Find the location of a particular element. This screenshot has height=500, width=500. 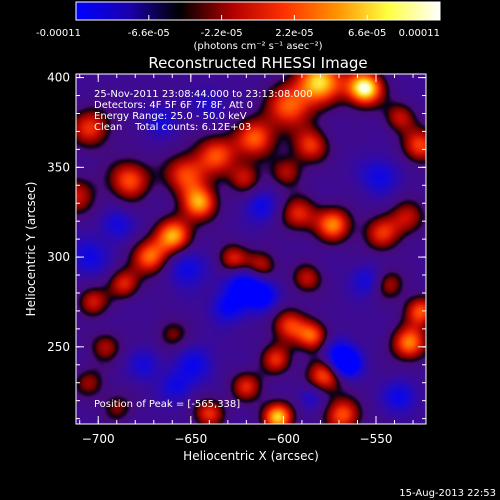

peak-position-text: Position of Peak = [-565,338] is located at coordinates (167, 404).